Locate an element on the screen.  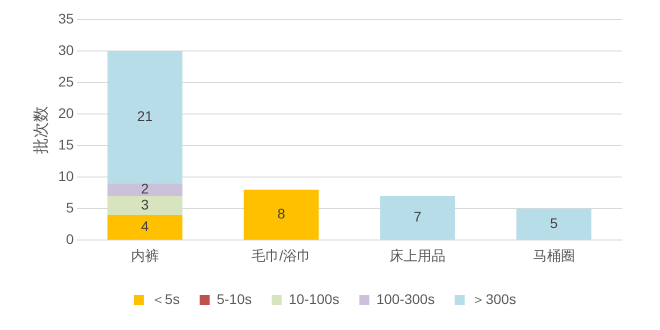
y-tick-label: 30 is located at coordinates (66, 50).